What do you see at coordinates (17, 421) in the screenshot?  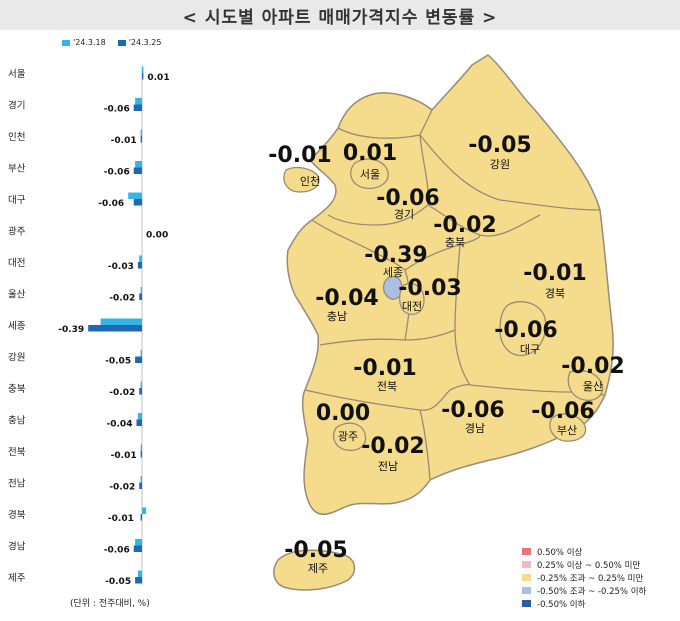 I see `bar-category-label: 충남` at bounding box center [17, 421].